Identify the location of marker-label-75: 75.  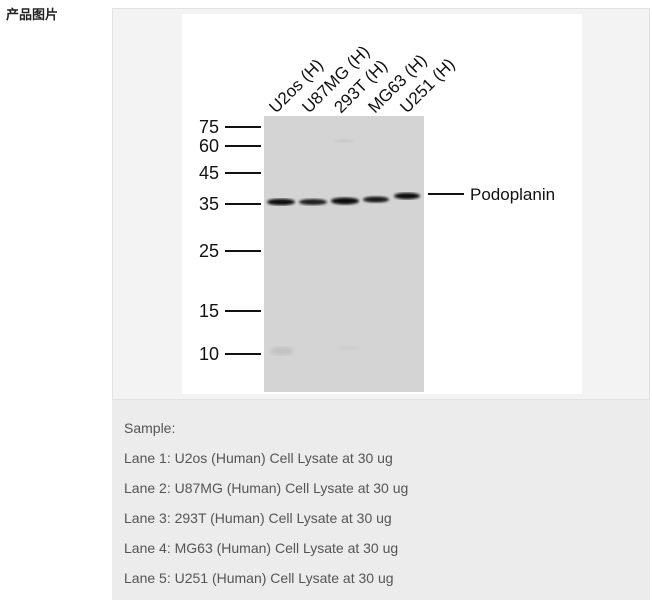
(209, 127).